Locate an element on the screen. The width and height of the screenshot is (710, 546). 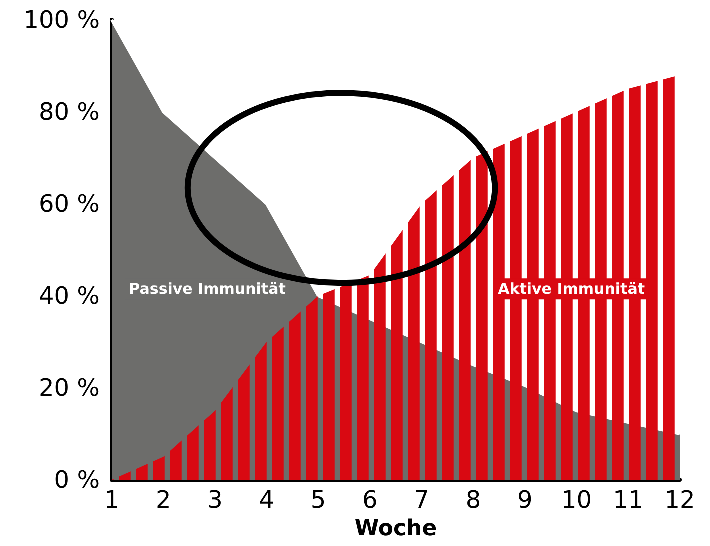
x-tick-label: 2 is located at coordinates (164, 500).